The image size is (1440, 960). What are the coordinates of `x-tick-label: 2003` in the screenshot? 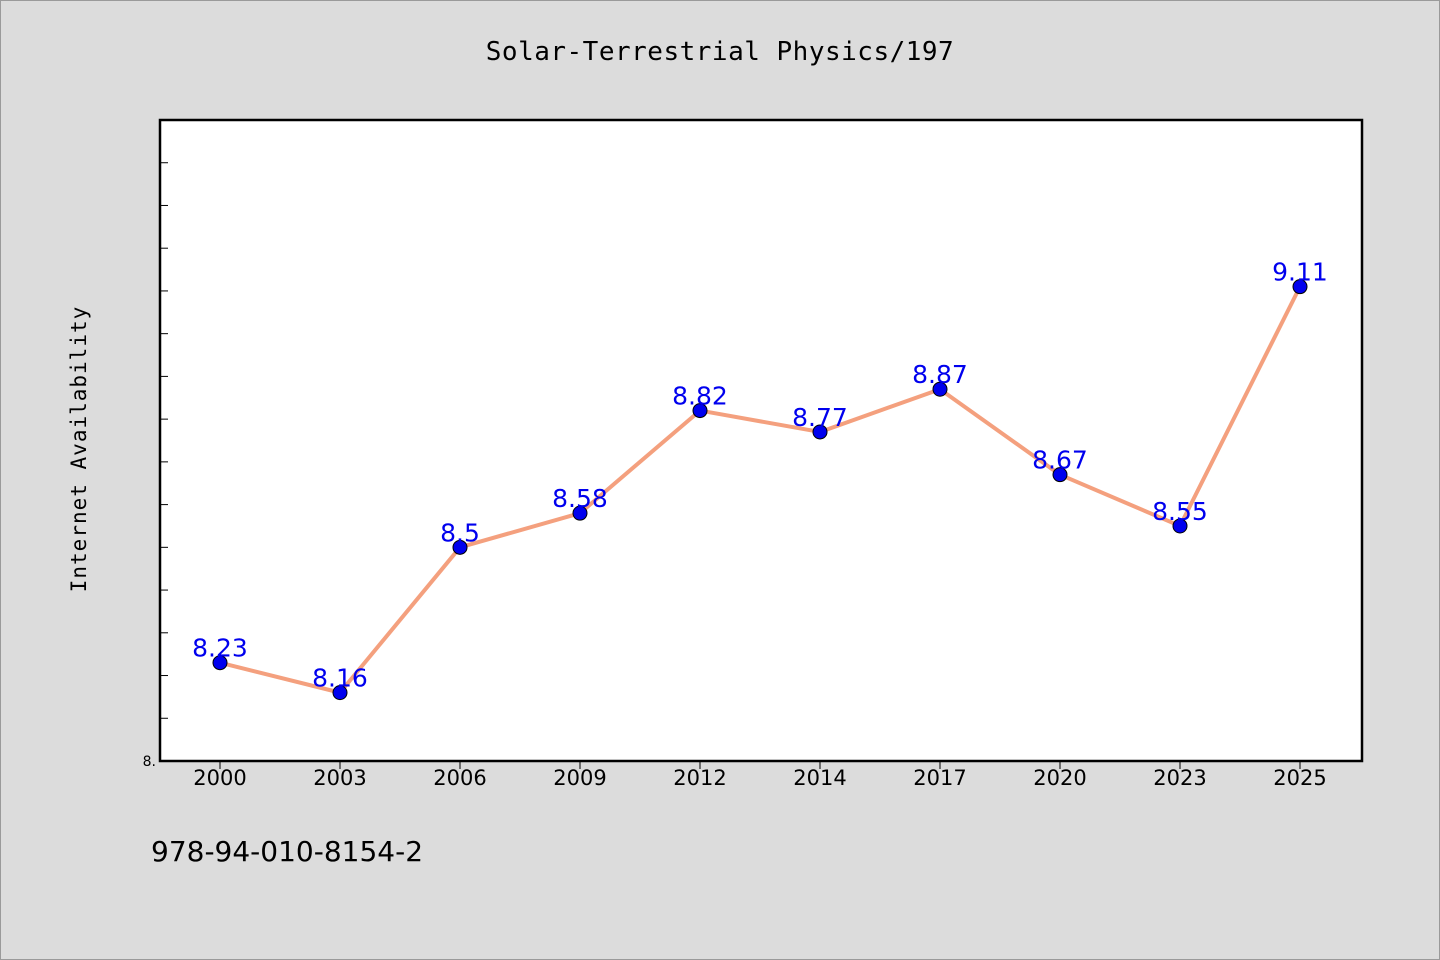 It's located at (339, 778).